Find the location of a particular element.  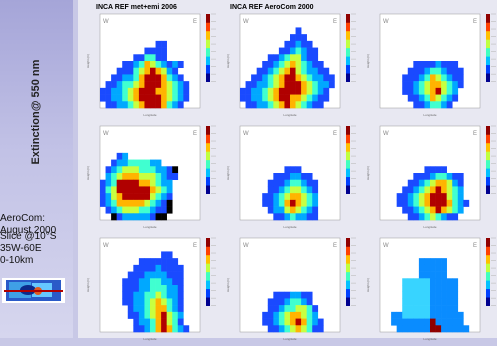

y-axis-label: Height (m) is located at coordinates (368, 285).